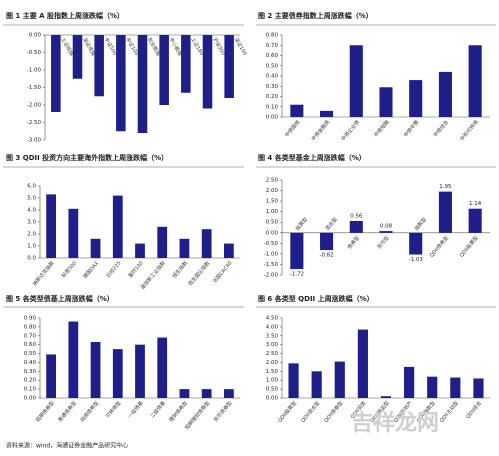  I want to click on value-label: -1.03, so click(416, 260).